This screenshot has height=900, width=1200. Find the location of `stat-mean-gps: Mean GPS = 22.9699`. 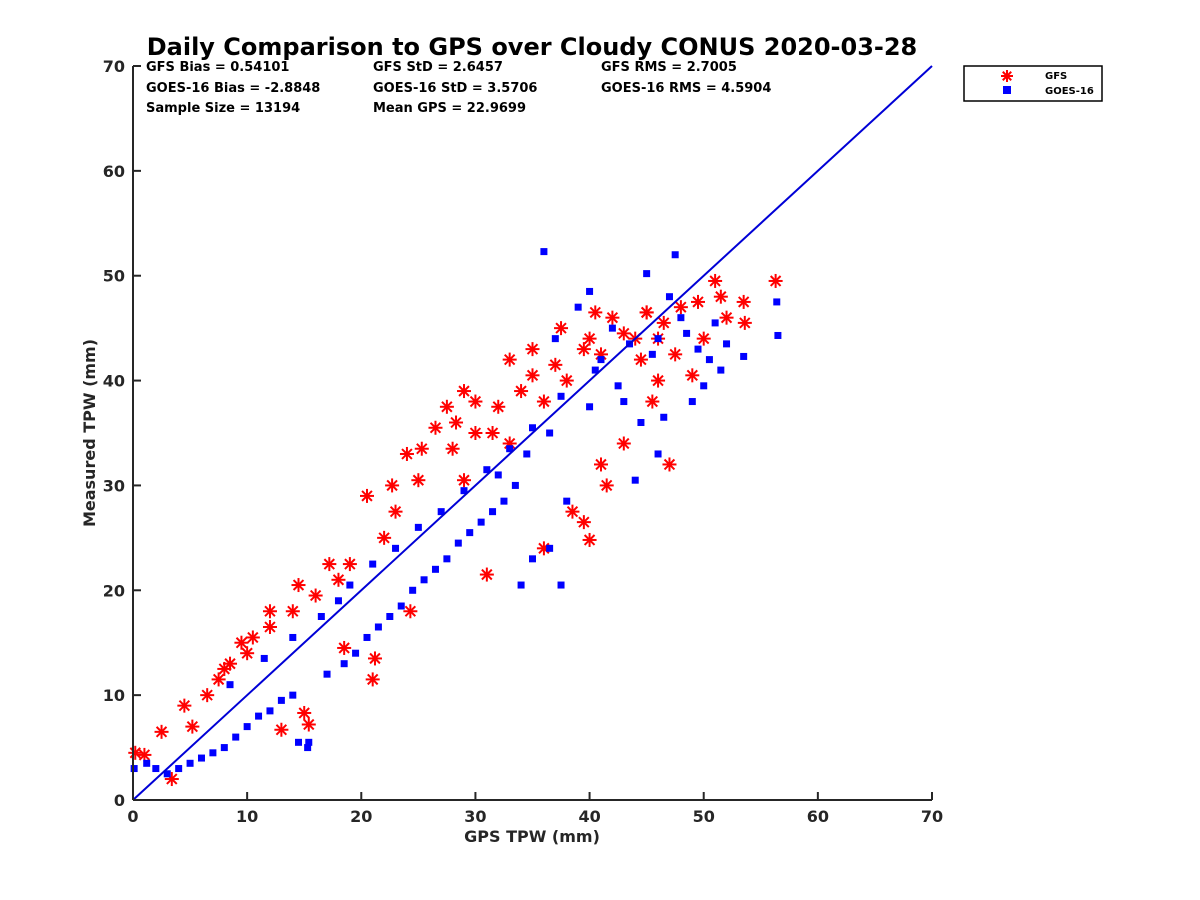

stat-mean-gps: Mean GPS = 22.9699 is located at coordinates (449, 108).